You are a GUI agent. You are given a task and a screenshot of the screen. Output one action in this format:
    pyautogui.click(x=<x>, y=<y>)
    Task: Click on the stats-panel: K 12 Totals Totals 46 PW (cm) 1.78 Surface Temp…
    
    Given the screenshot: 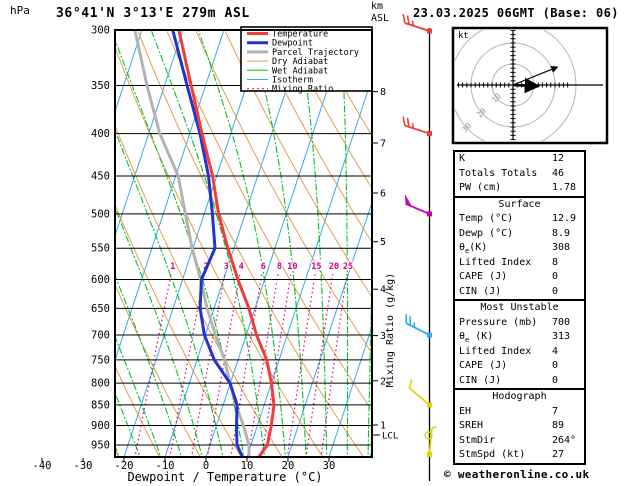 What is the action you would take?
    pyautogui.click(x=519, y=307)
    